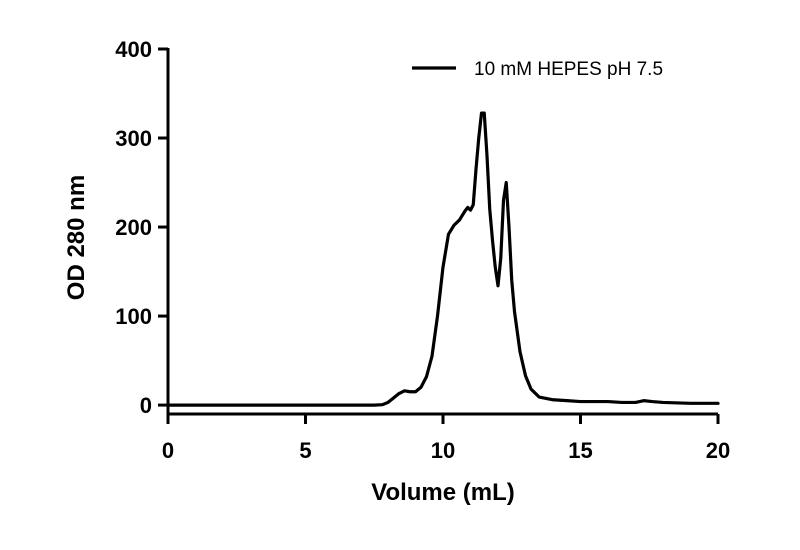 This screenshot has width=800, height=550. Describe the element at coordinates (76, 237) in the screenshot. I see `y-axis-title: OD 280 nm` at that location.